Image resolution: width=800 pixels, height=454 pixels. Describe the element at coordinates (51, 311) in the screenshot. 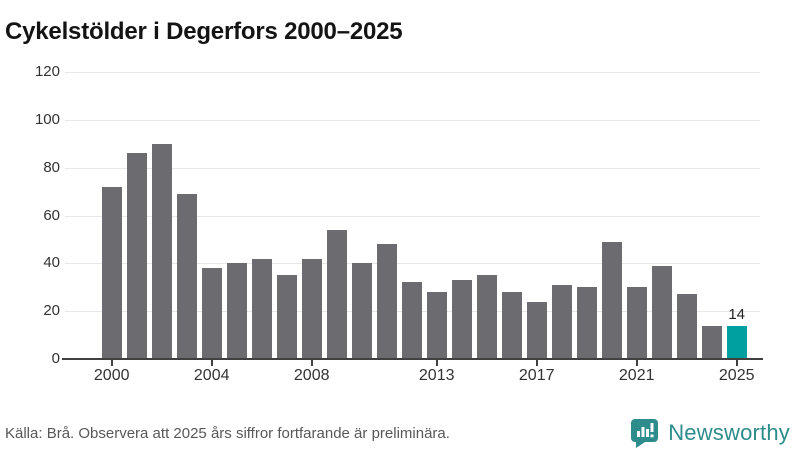

I see `y-tick-label-20: 20` at that location.